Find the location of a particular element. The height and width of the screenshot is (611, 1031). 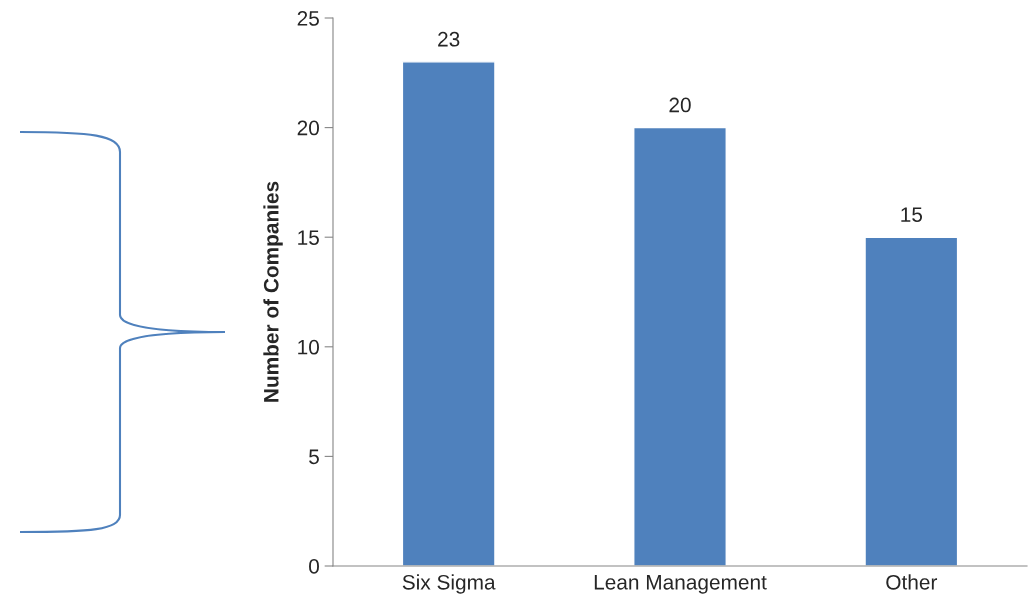

data-label: 20 is located at coordinates (680, 105).